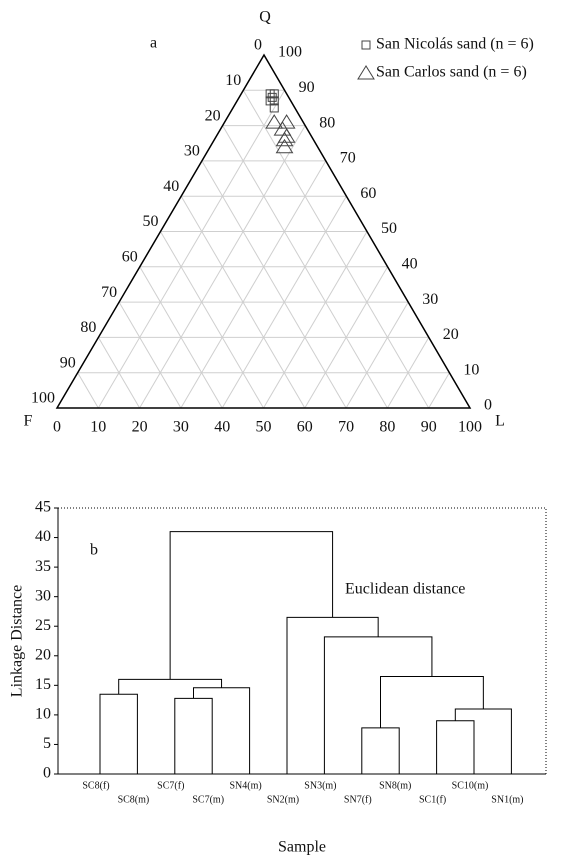  Describe the element at coordinates (387, 427) in the screenshot. I see `l-tick-label: 80` at that location.